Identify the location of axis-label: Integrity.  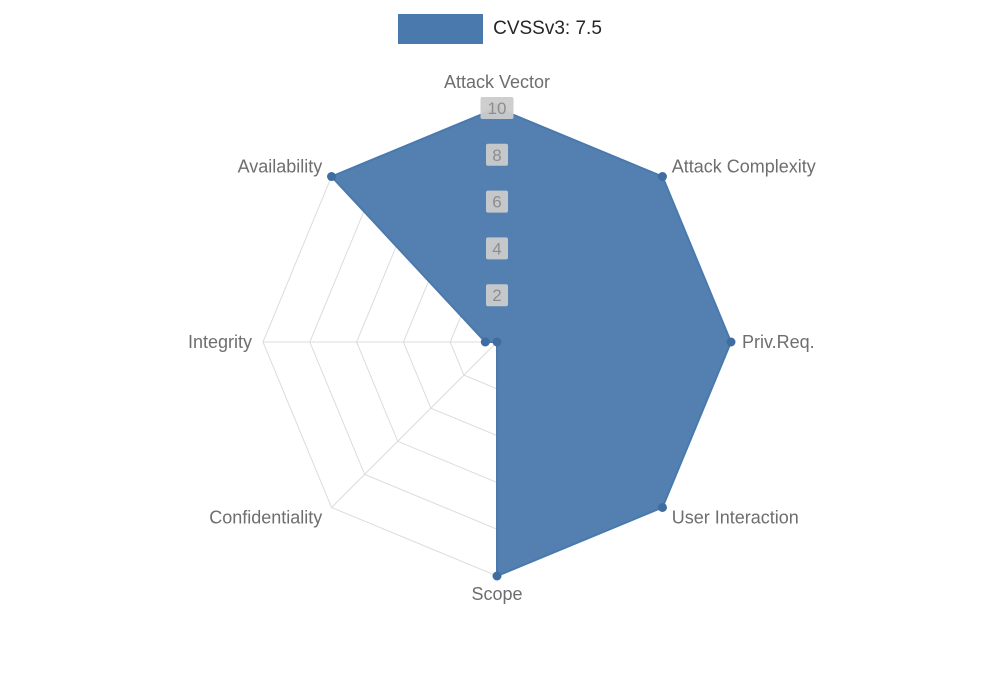
(220, 342).